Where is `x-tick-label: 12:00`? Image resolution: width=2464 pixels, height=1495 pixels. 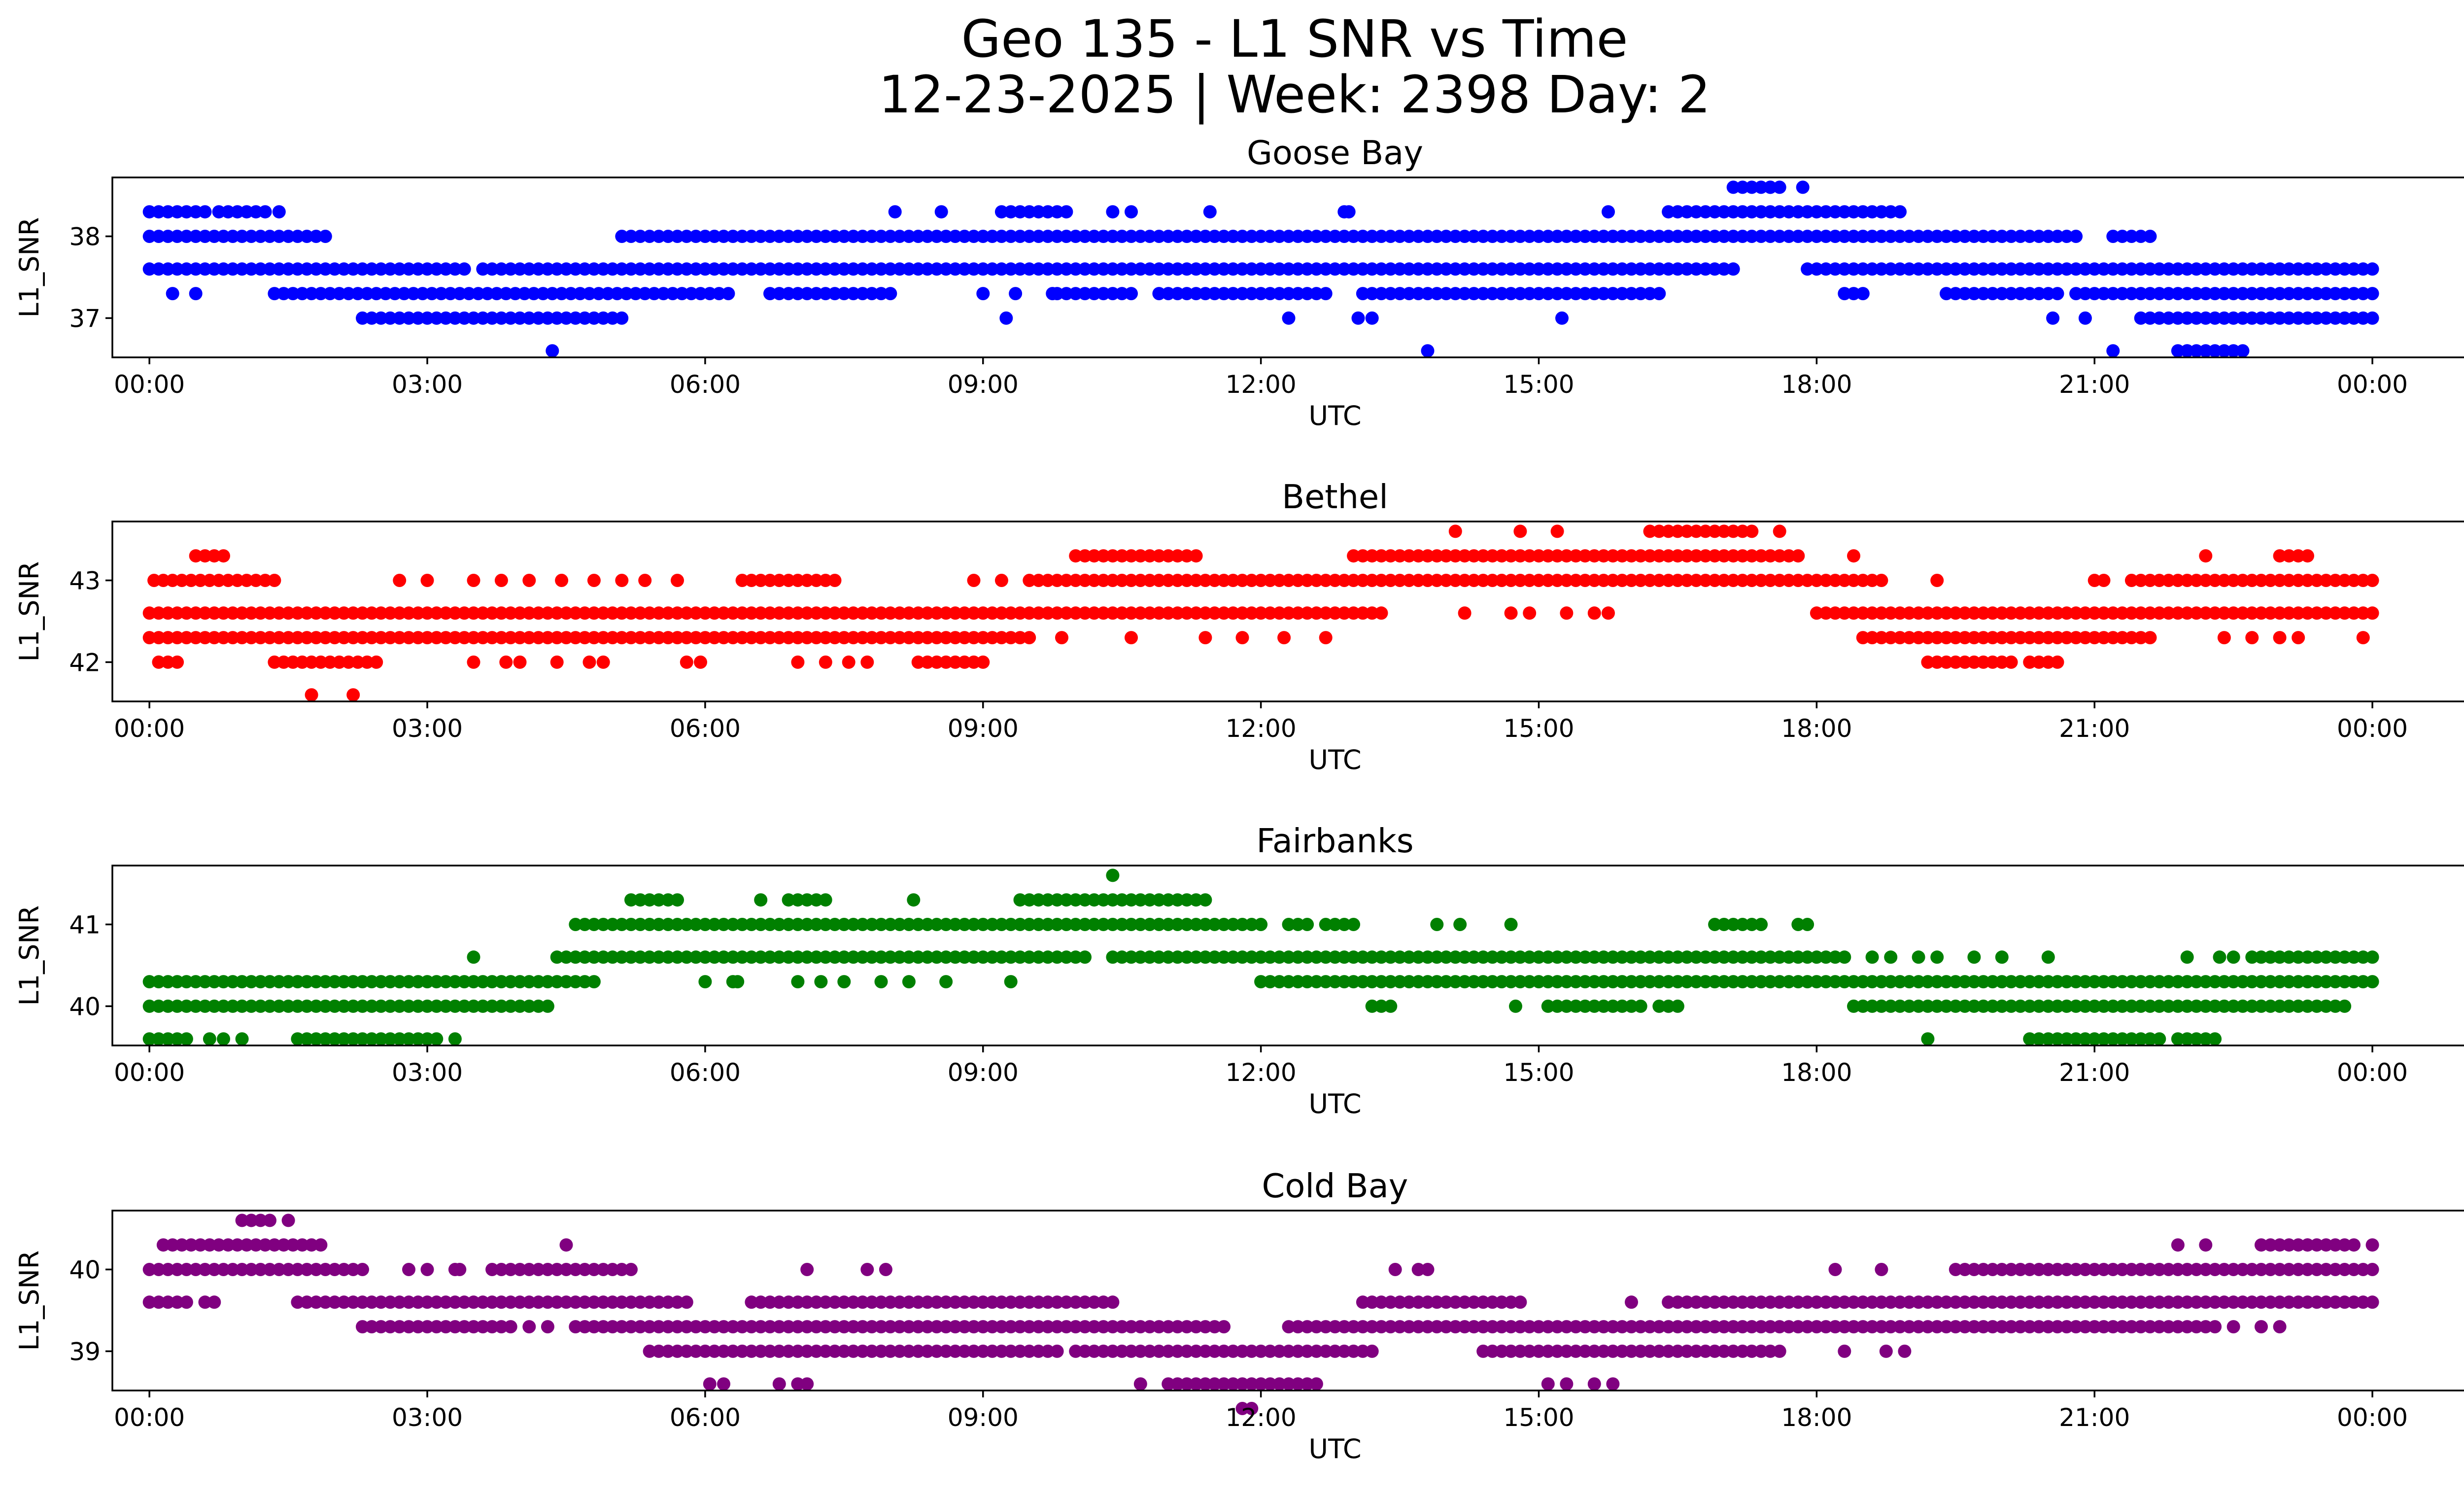
x-tick-label: 12:00 is located at coordinates (1261, 728).